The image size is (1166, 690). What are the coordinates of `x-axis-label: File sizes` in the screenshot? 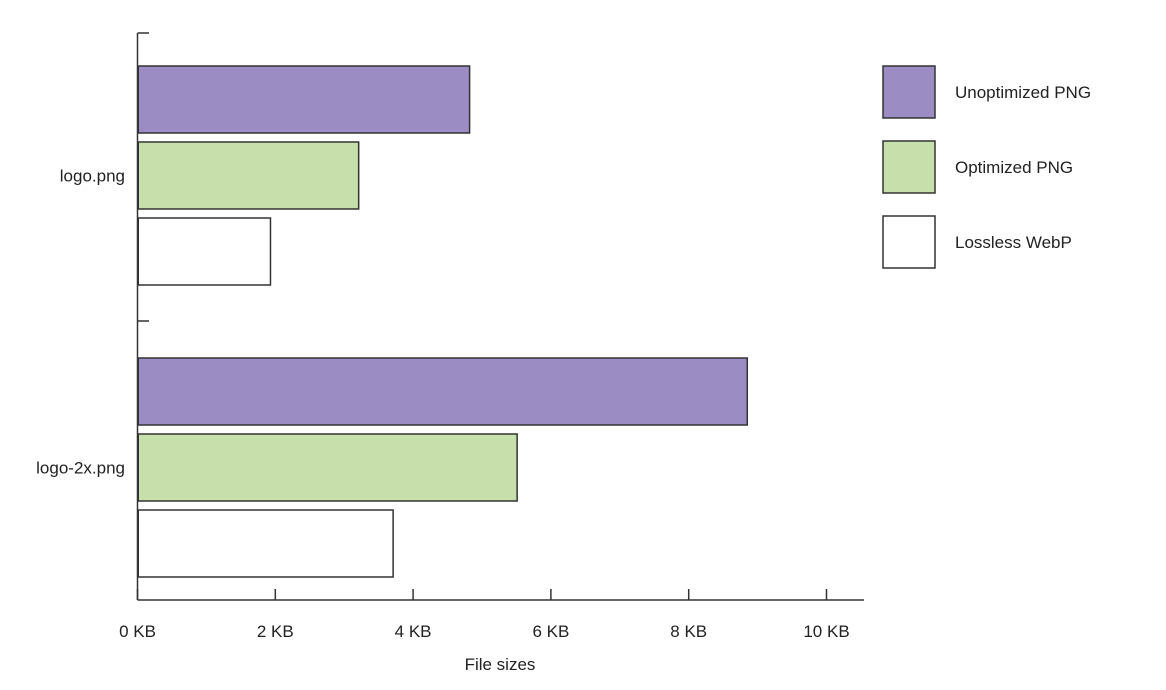 It's located at (500, 664).